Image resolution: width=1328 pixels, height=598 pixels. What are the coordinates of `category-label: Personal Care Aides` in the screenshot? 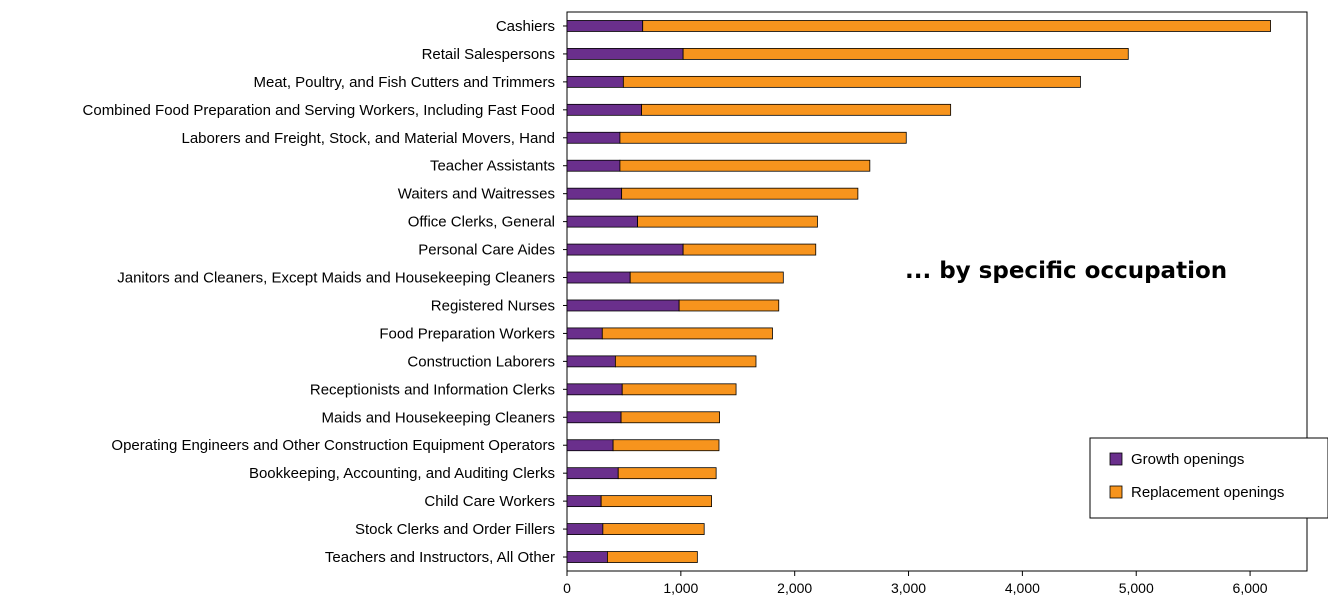 It's located at (486, 250).